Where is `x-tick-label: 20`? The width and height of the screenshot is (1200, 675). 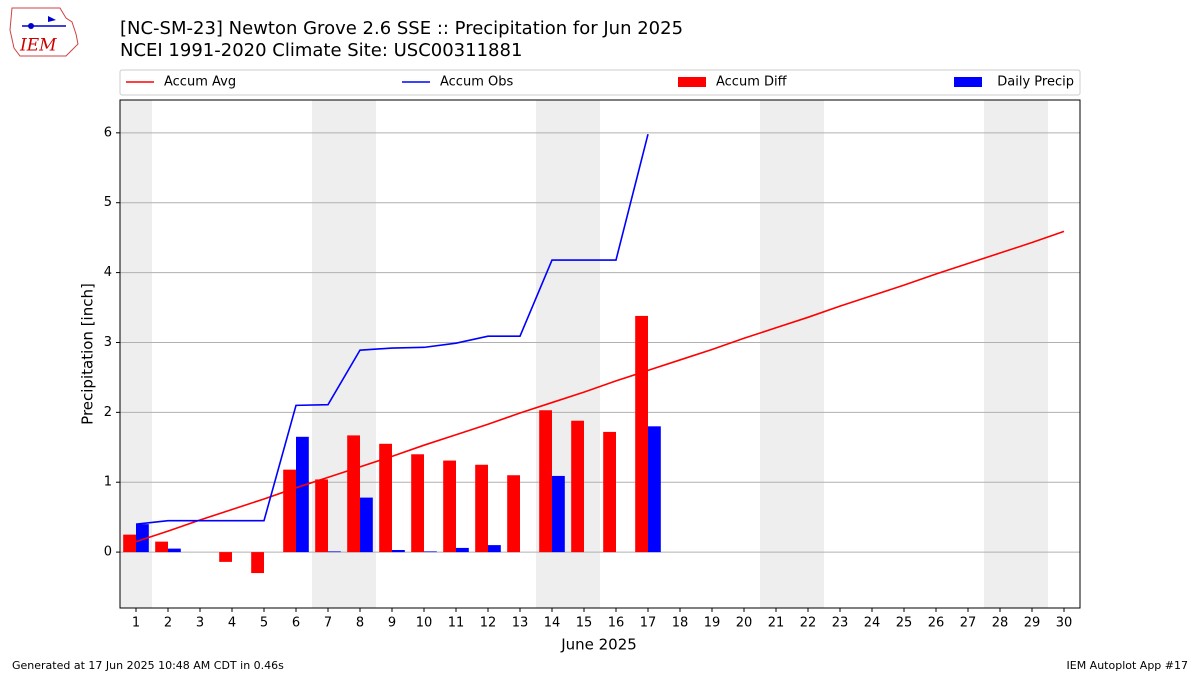 x-tick-label: 20 is located at coordinates (744, 623).